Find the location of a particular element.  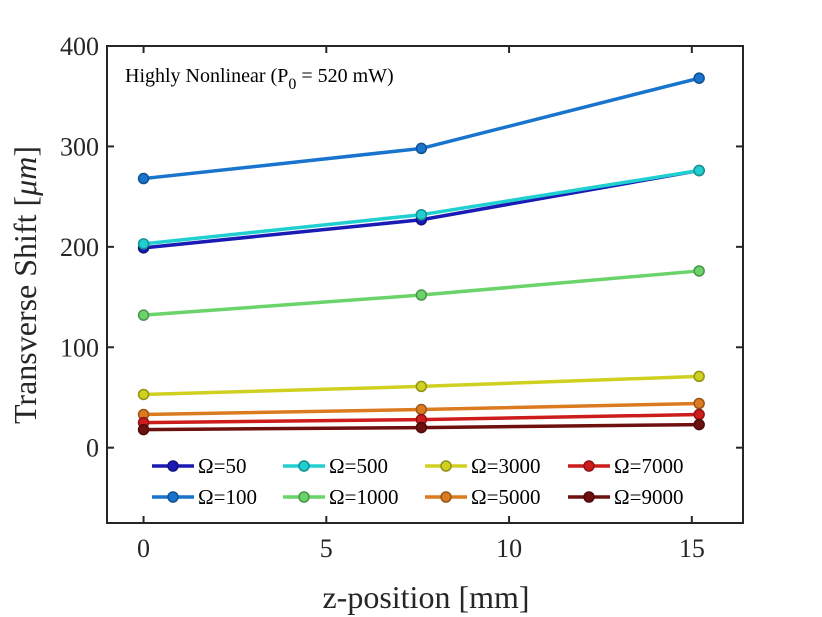

x-tick-label: 0 is located at coordinates (143, 548).